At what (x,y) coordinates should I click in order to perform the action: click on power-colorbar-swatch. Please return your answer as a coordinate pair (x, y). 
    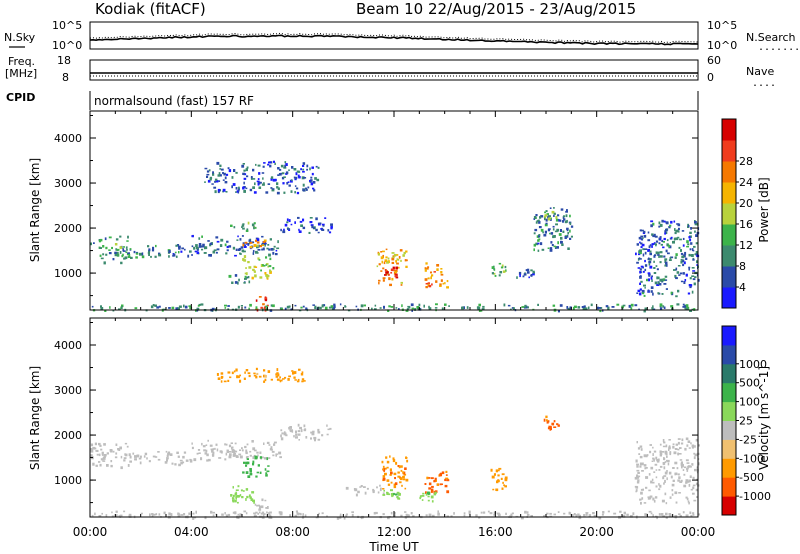
    Looking at the image, I should click on (729, 214).